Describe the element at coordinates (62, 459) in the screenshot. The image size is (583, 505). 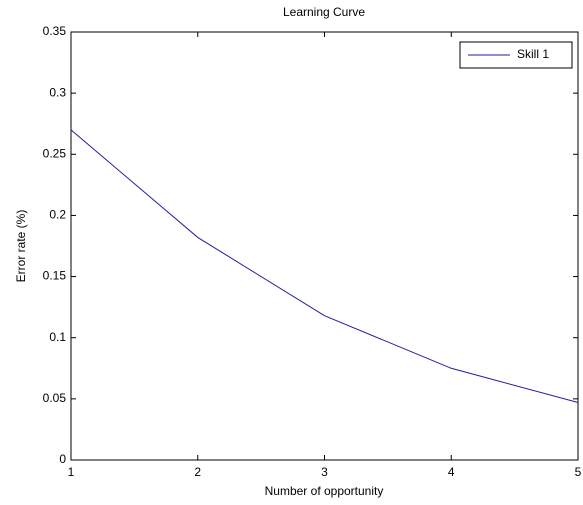
I see `y-tick-label: 0` at that location.